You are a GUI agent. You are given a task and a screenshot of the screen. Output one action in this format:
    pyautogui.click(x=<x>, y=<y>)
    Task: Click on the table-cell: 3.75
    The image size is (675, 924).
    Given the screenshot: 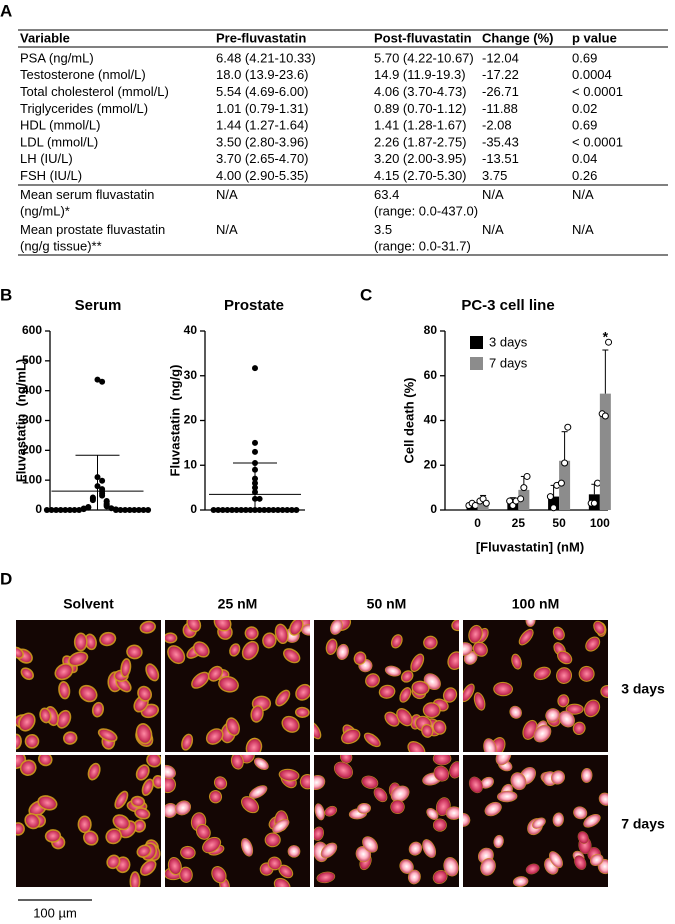 What is the action you would take?
    pyautogui.click(x=494, y=175)
    